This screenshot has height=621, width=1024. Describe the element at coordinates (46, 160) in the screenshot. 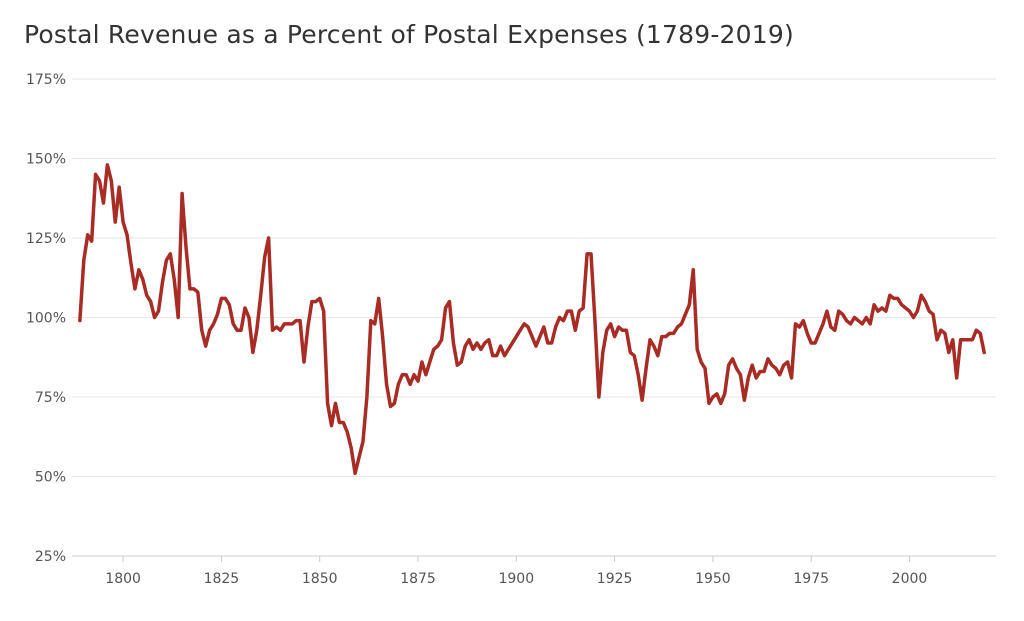

I see `y-tick-label: 150%` at that location.